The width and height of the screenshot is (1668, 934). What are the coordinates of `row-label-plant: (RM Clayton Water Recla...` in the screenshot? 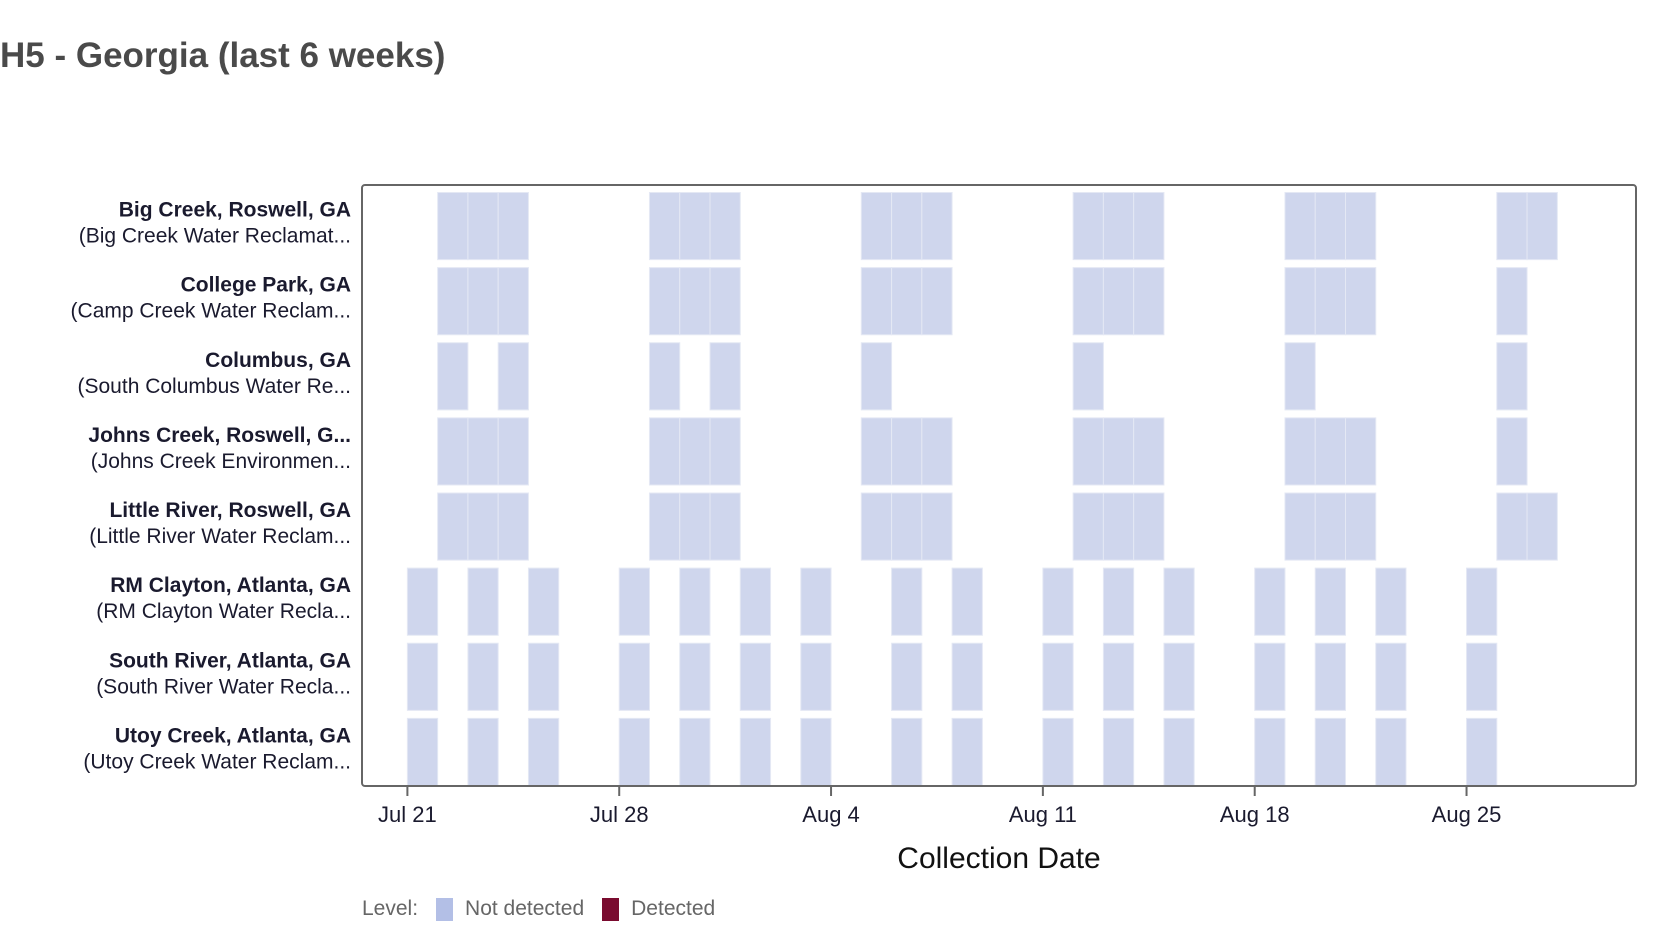 It's located at (223, 611).